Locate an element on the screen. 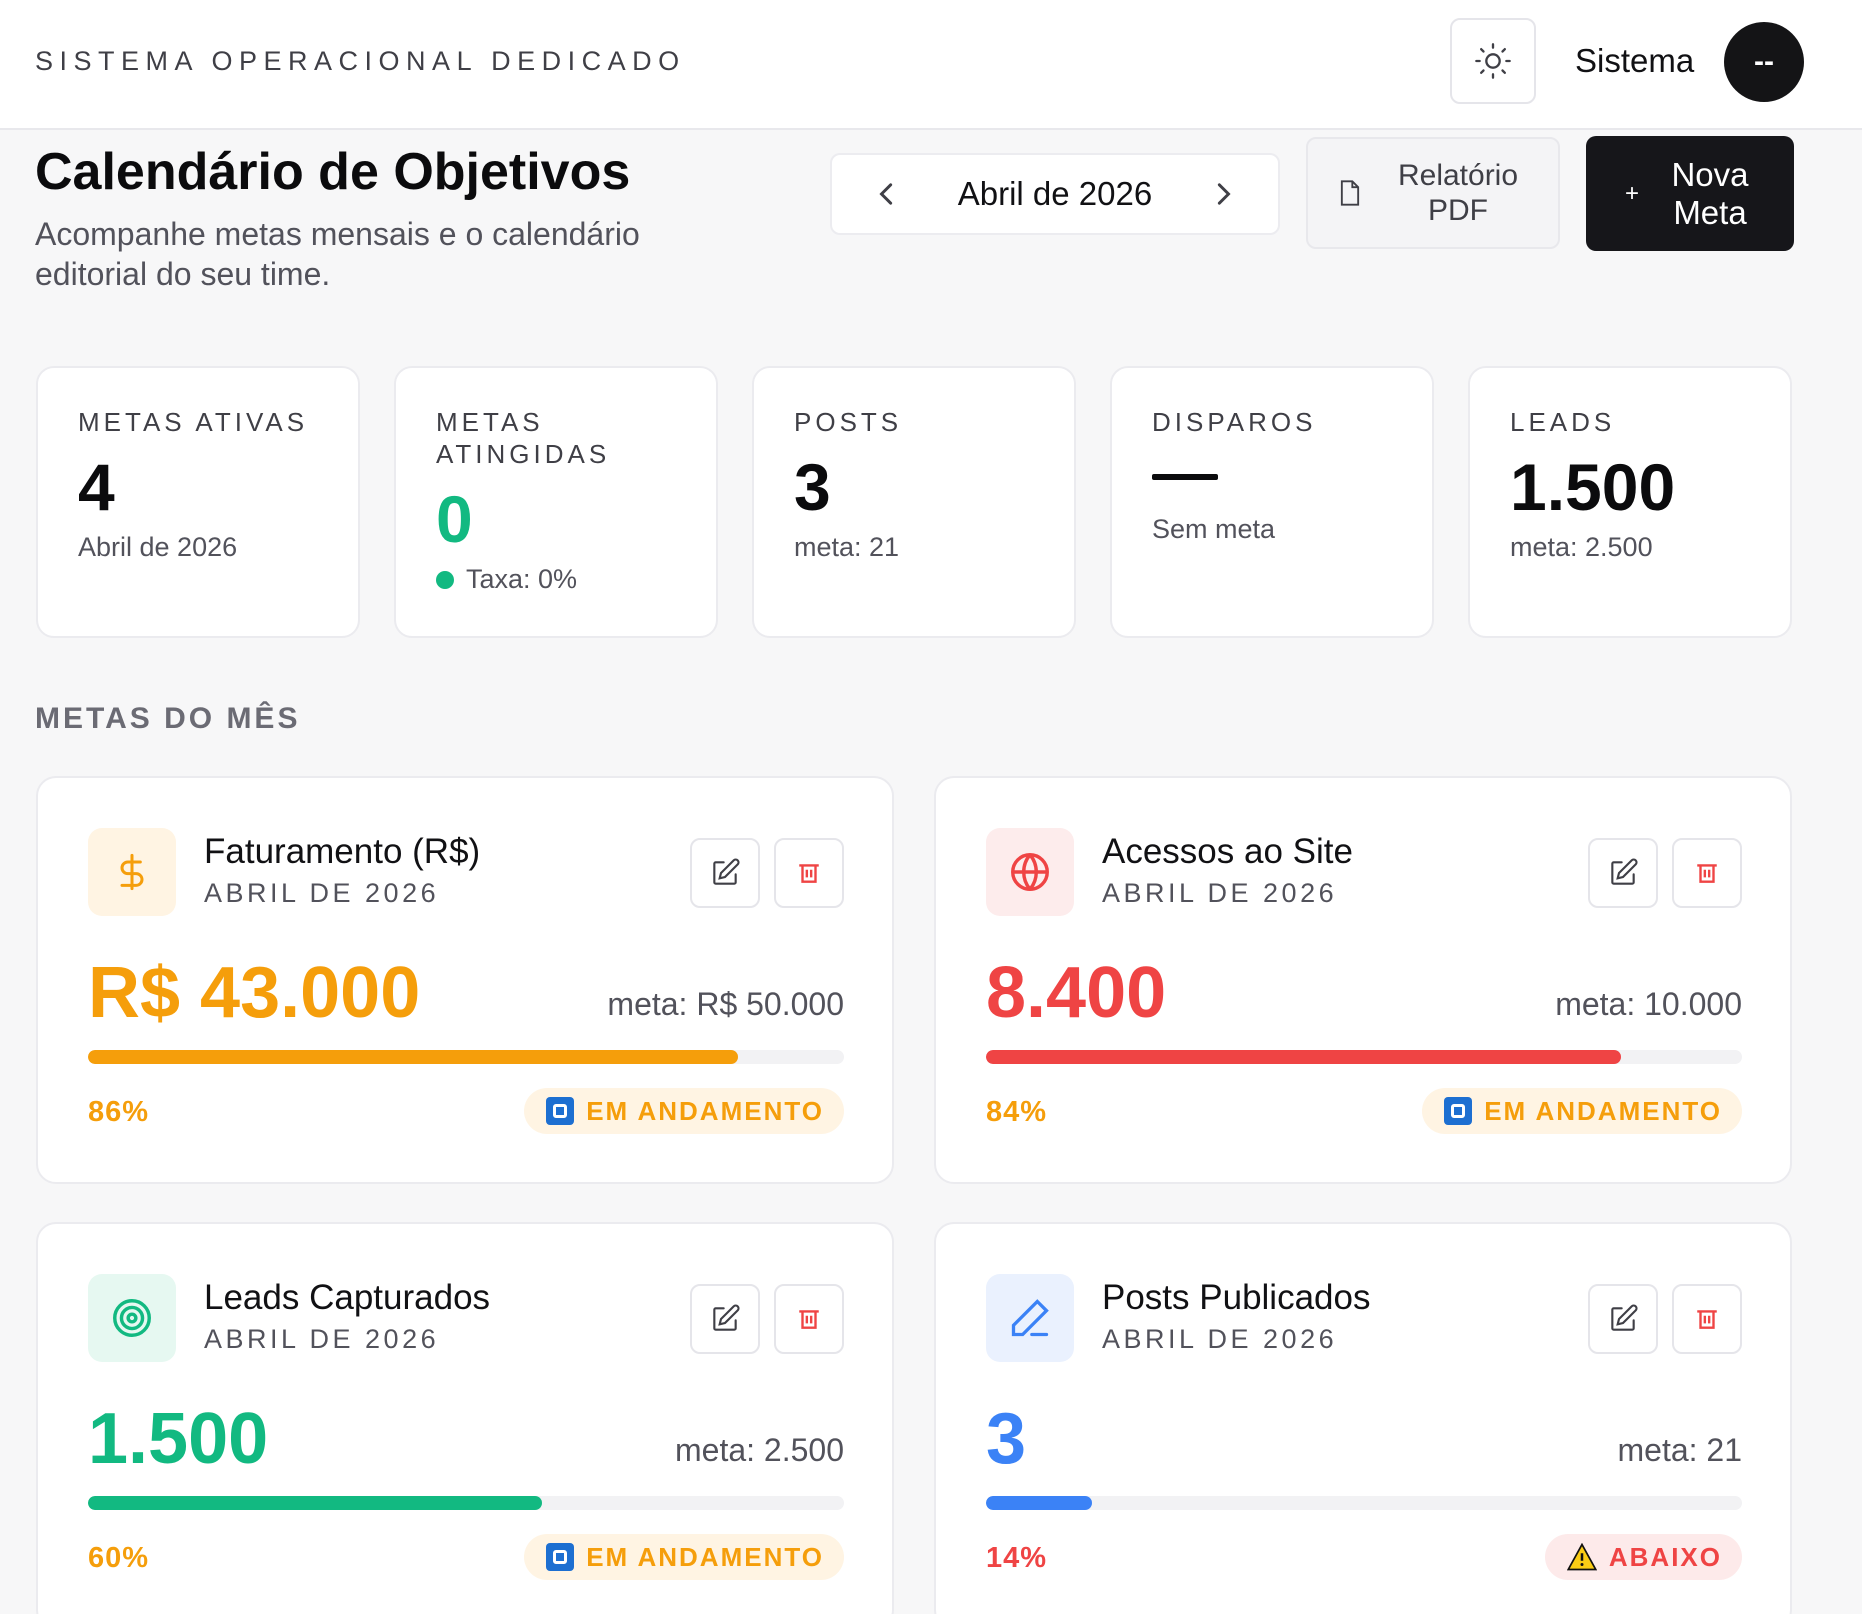  goal-percent: 60% is located at coordinates (119, 1558).